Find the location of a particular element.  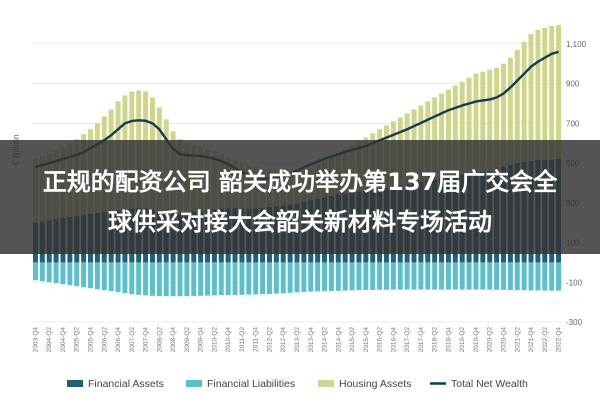

y-tick-label: 700 is located at coordinates (573, 123).